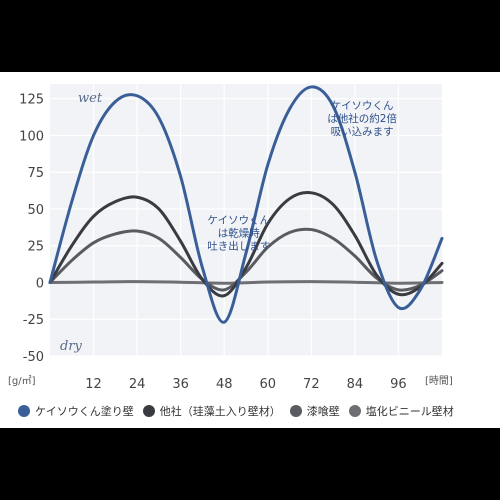 The image size is (500, 500). I want to click on legend-label: 塩化ビニール壁材, so click(409, 411).